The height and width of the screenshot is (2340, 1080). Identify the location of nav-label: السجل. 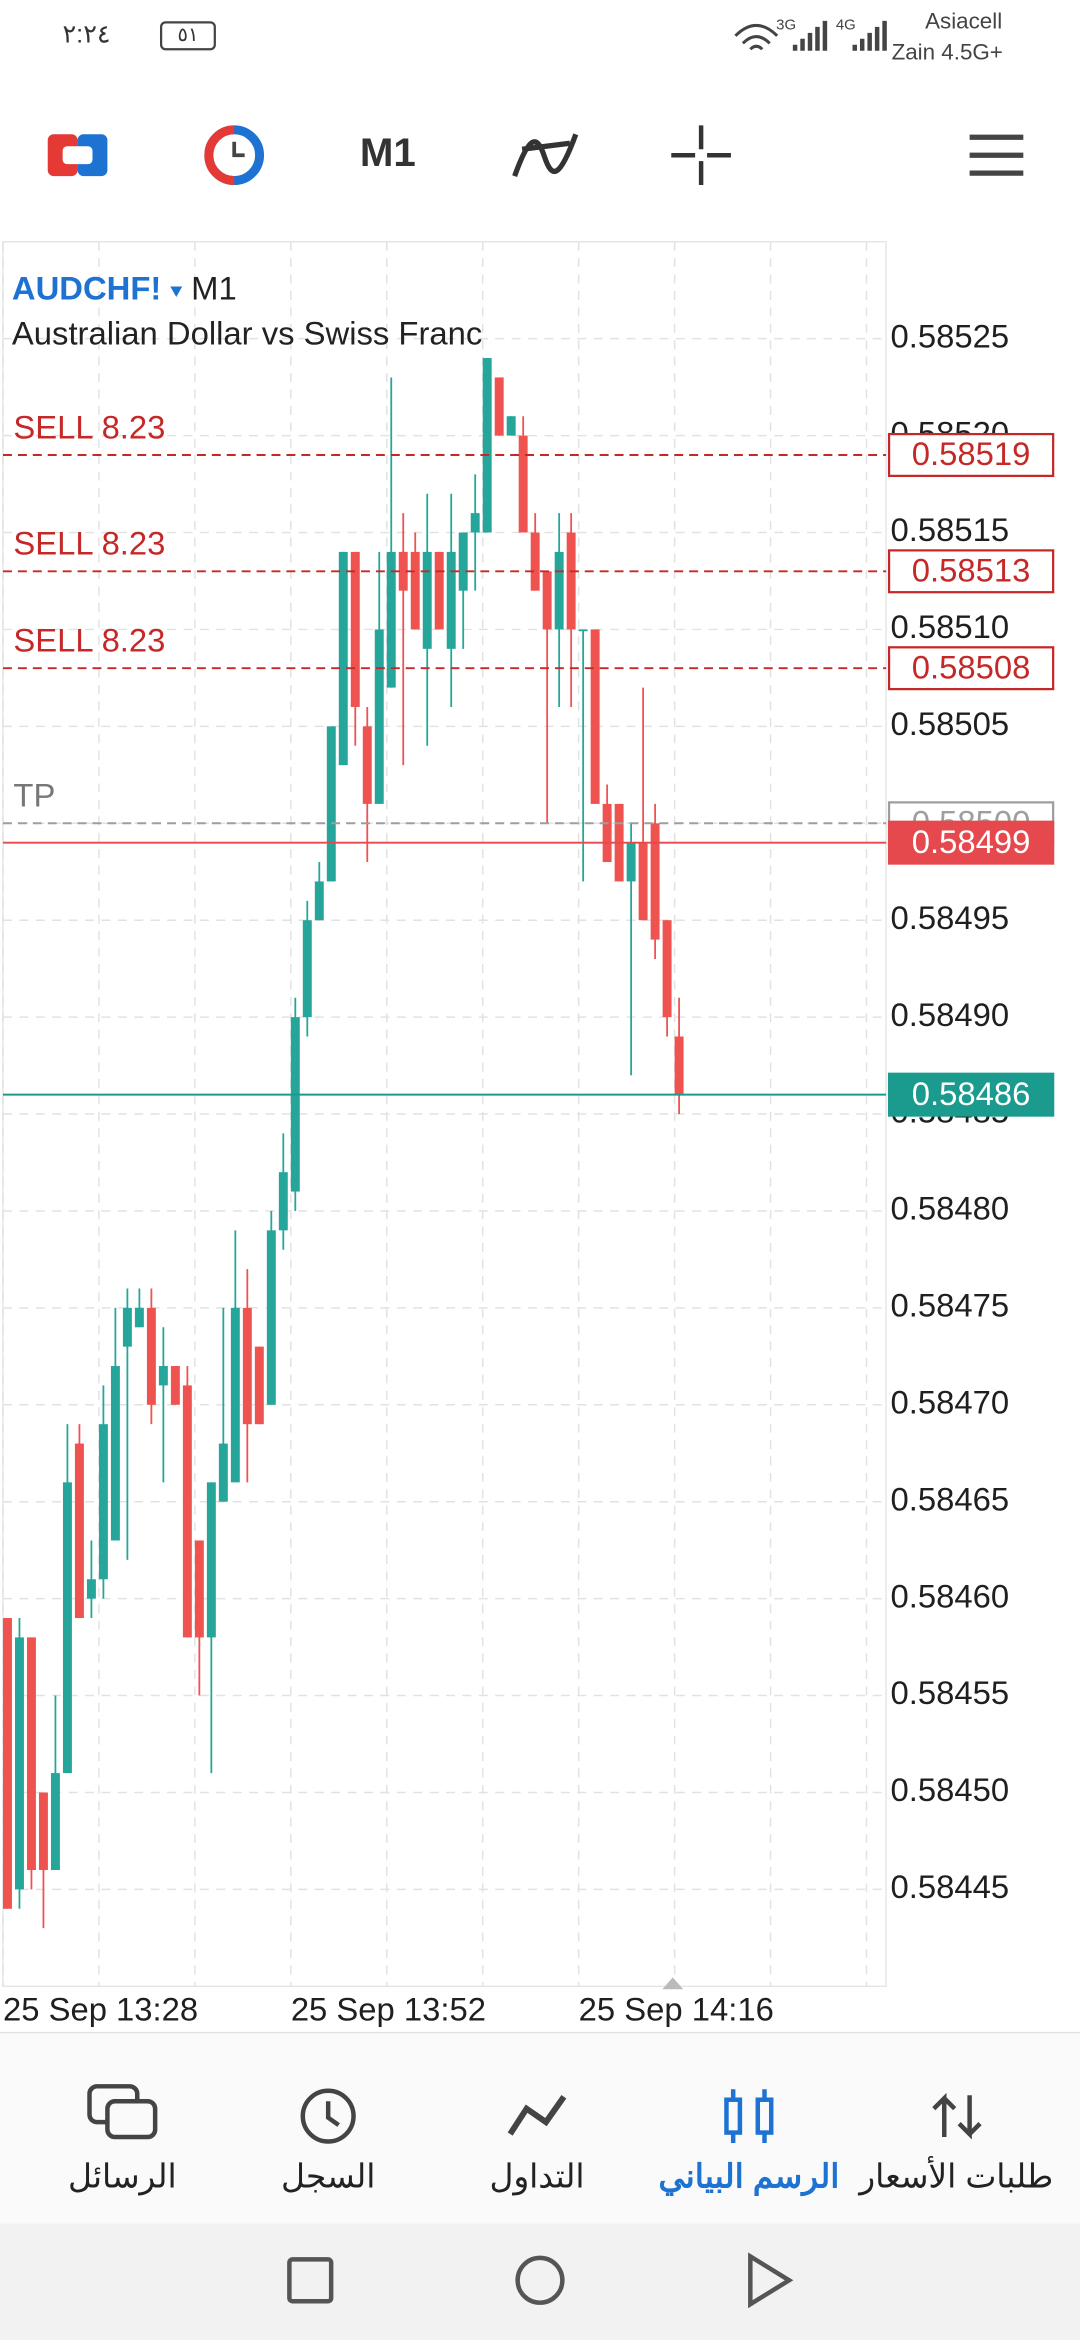
(328, 2175).